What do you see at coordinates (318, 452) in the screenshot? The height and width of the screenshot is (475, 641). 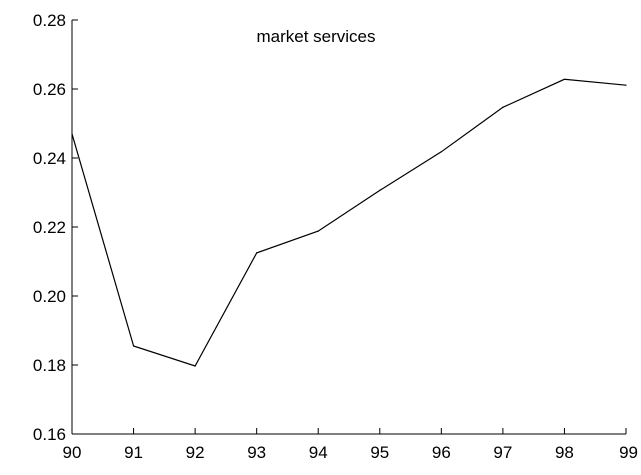 I see `x-tick-label: 94` at bounding box center [318, 452].